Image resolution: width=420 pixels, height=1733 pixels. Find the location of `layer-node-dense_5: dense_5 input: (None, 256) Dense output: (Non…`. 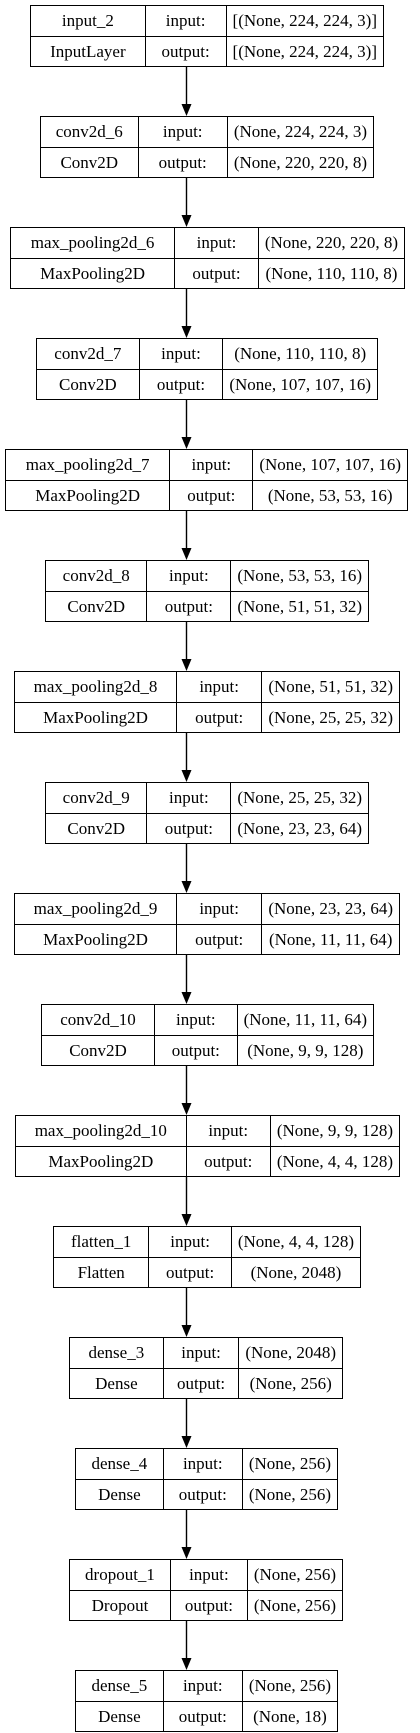

layer-node-dense_5: dense_5 input: (None, 256) Dense output: (Non… is located at coordinates (206, 1701).